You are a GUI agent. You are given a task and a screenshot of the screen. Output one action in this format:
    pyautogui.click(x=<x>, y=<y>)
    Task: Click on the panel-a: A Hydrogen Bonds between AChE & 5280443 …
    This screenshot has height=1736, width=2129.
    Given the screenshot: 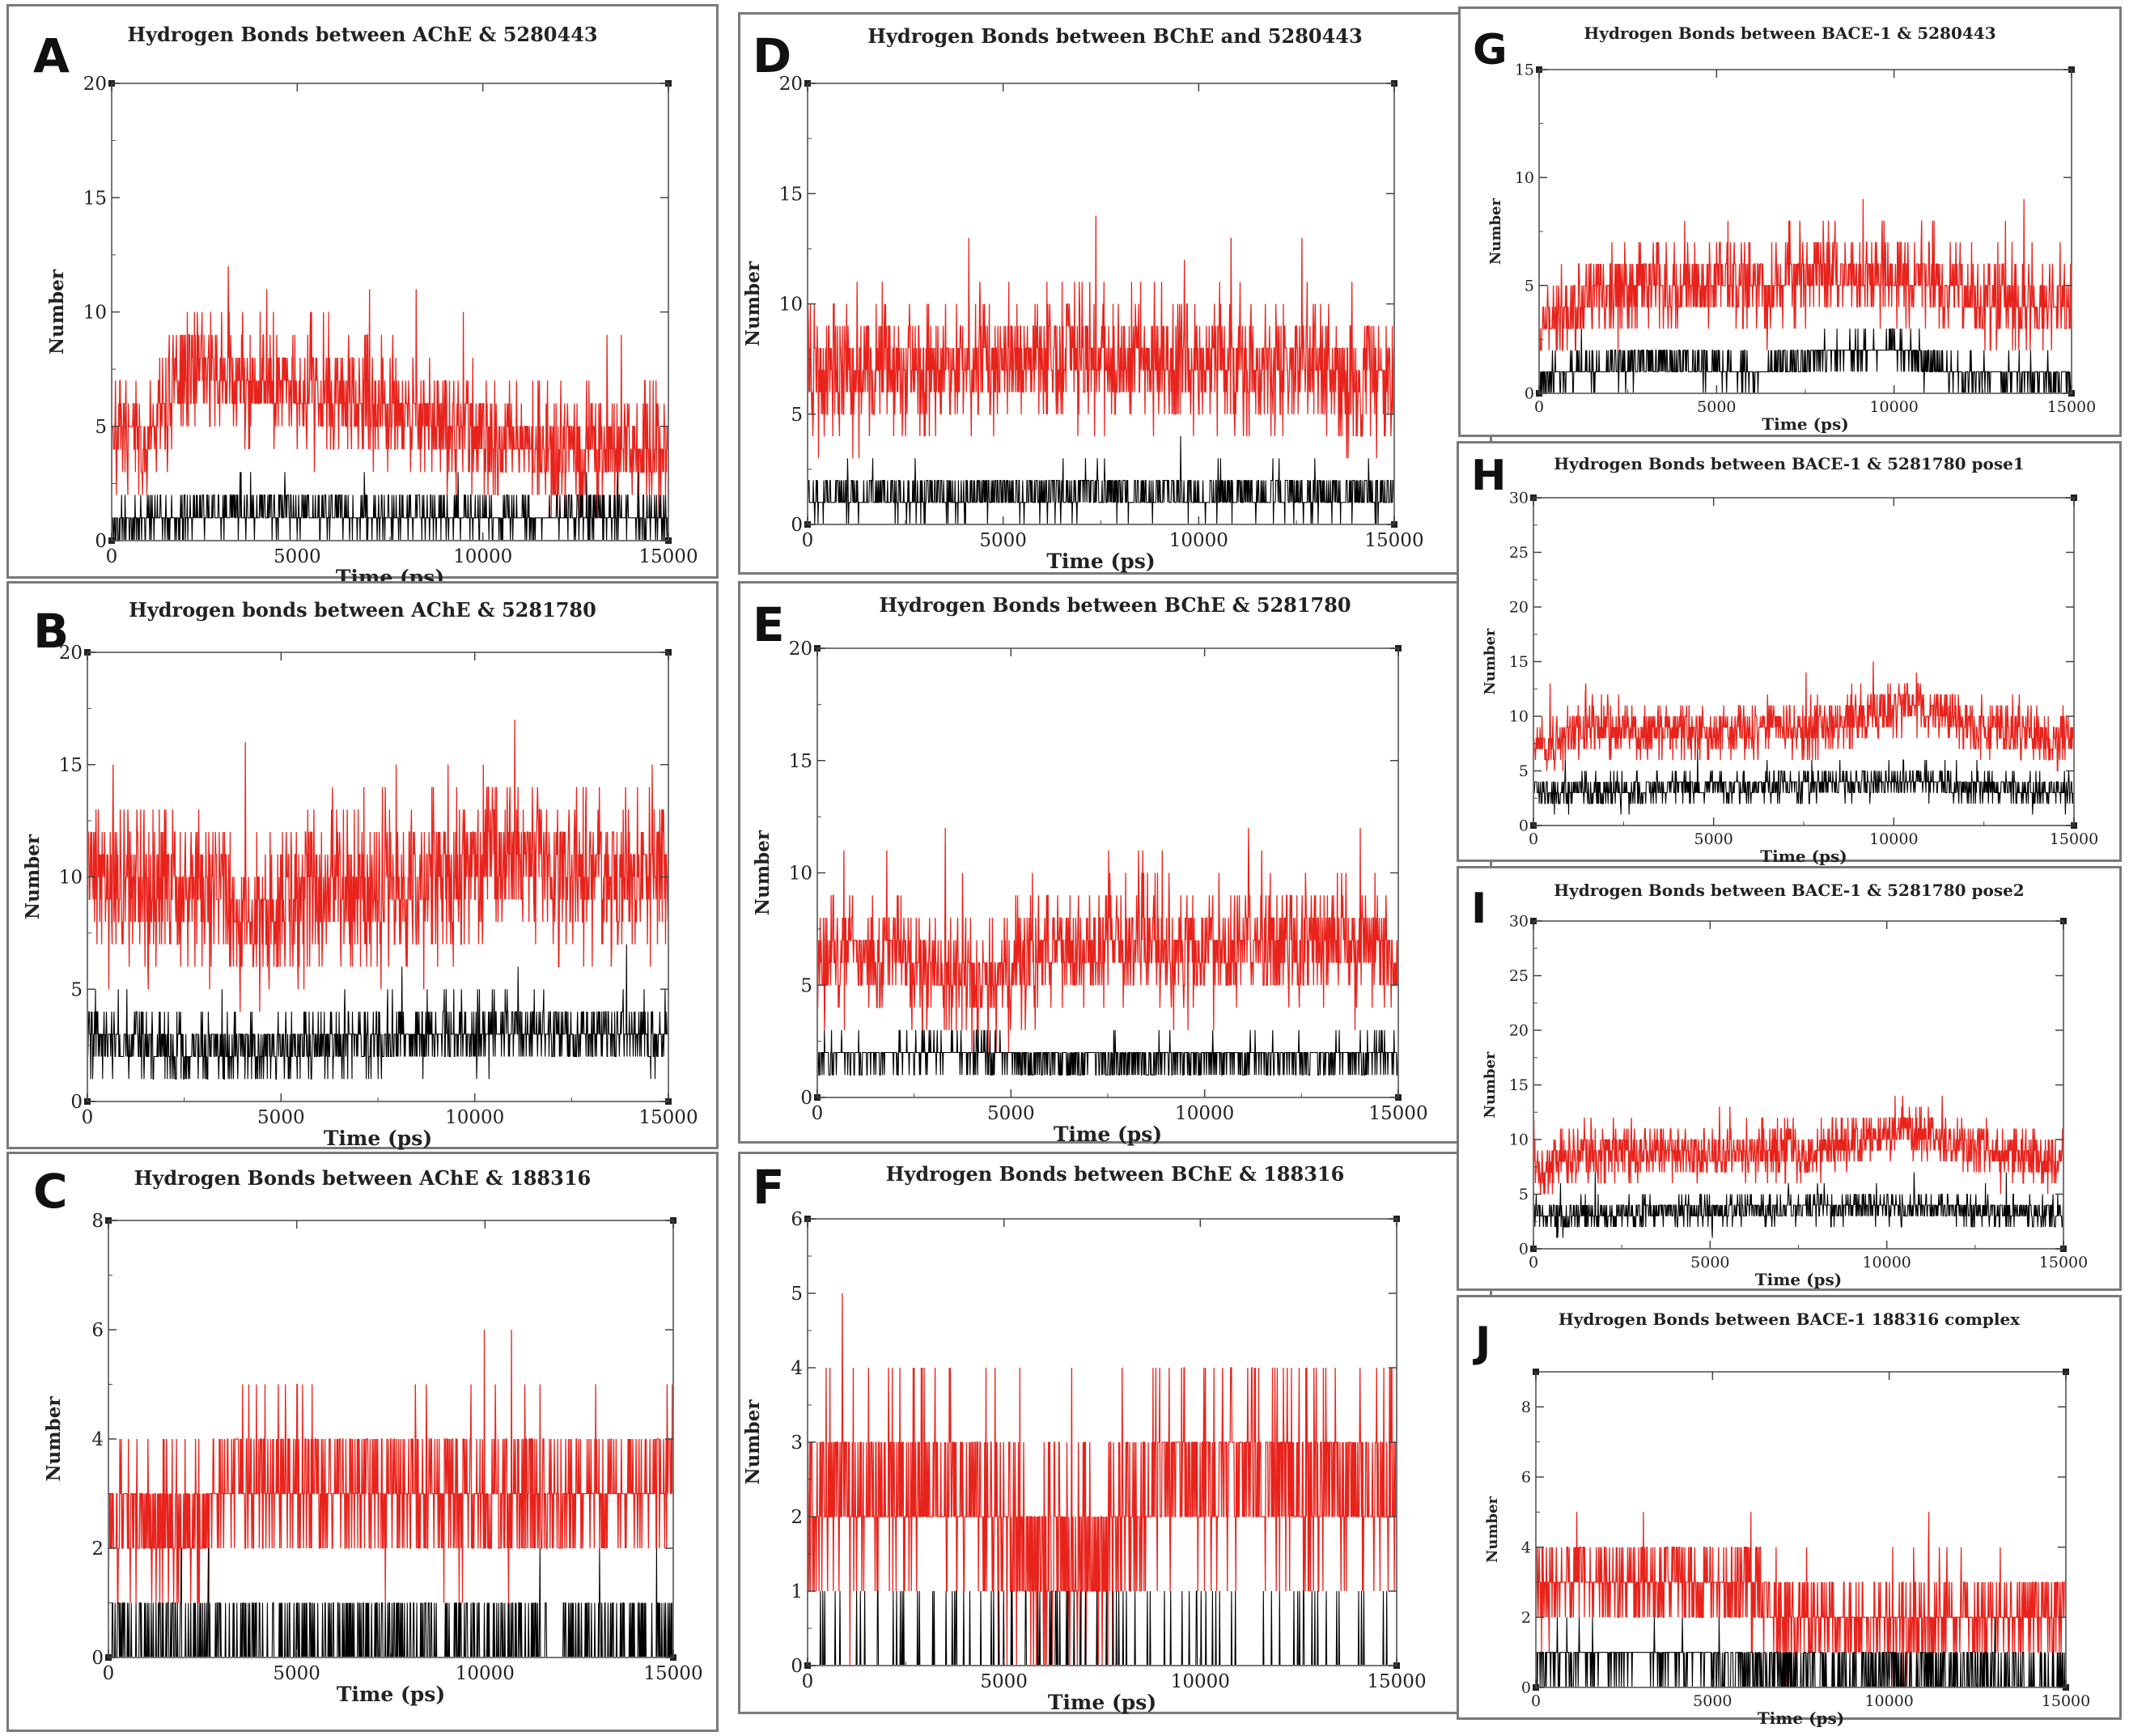 What is the action you would take?
    pyautogui.click(x=362, y=296)
    